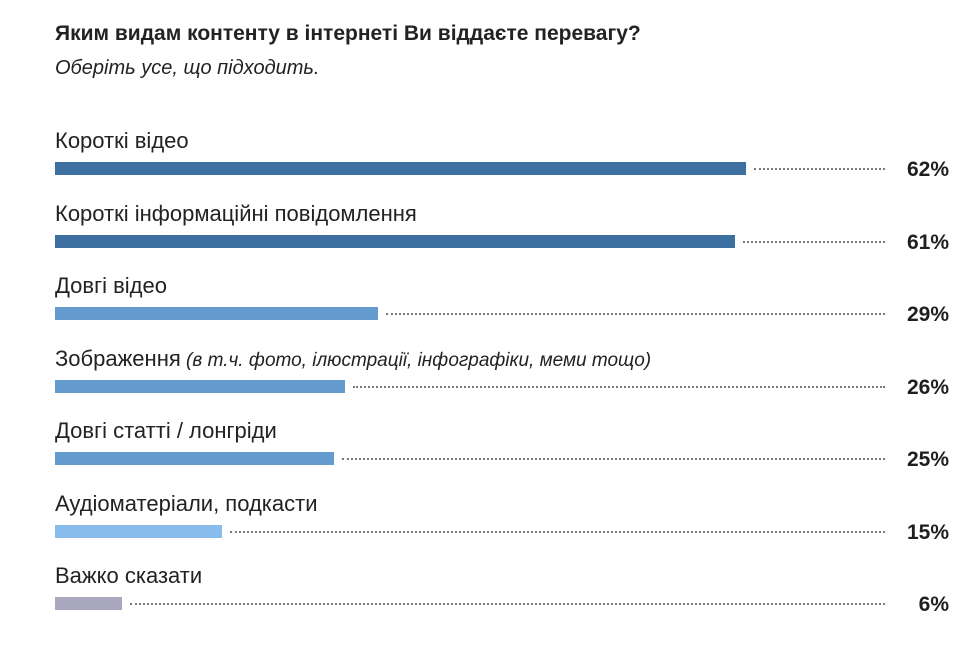 The width and height of the screenshot is (973, 651). I want to click on category-text: Важко сказати, so click(129, 575).